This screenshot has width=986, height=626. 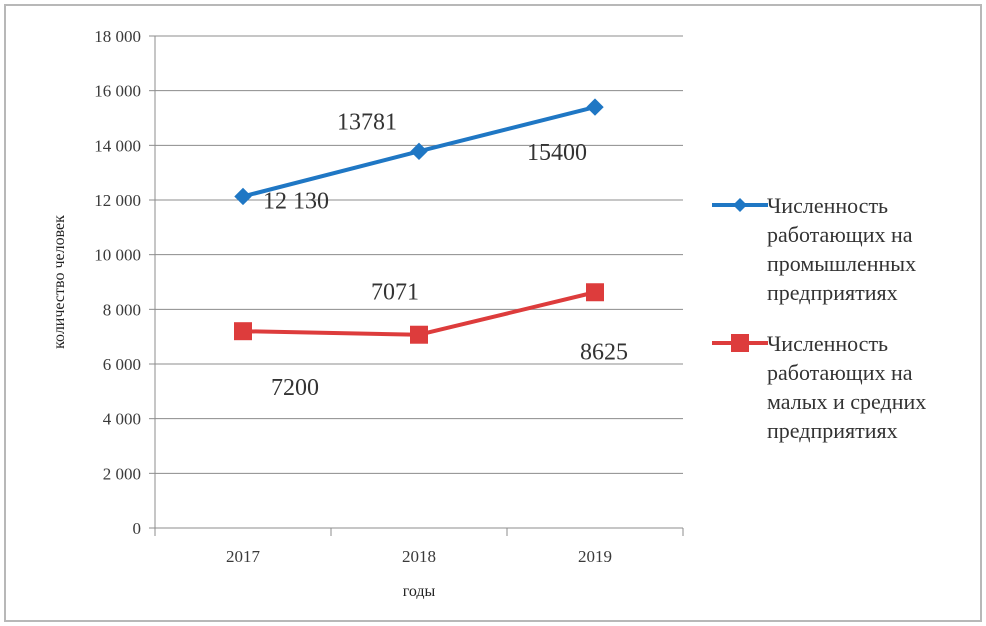 What do you see at coordinates (243, 556) in the screenshot?
I see `x-tick-label: 2017` at bounding box center [243, 556].